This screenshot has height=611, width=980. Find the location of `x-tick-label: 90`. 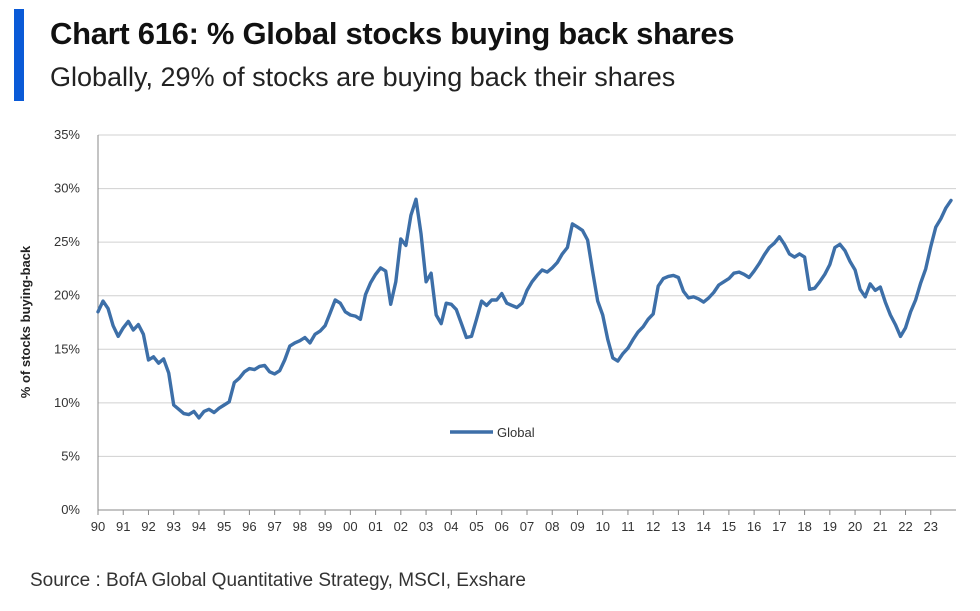

x-tick-label: 90 is located at coordinates (98, 526).